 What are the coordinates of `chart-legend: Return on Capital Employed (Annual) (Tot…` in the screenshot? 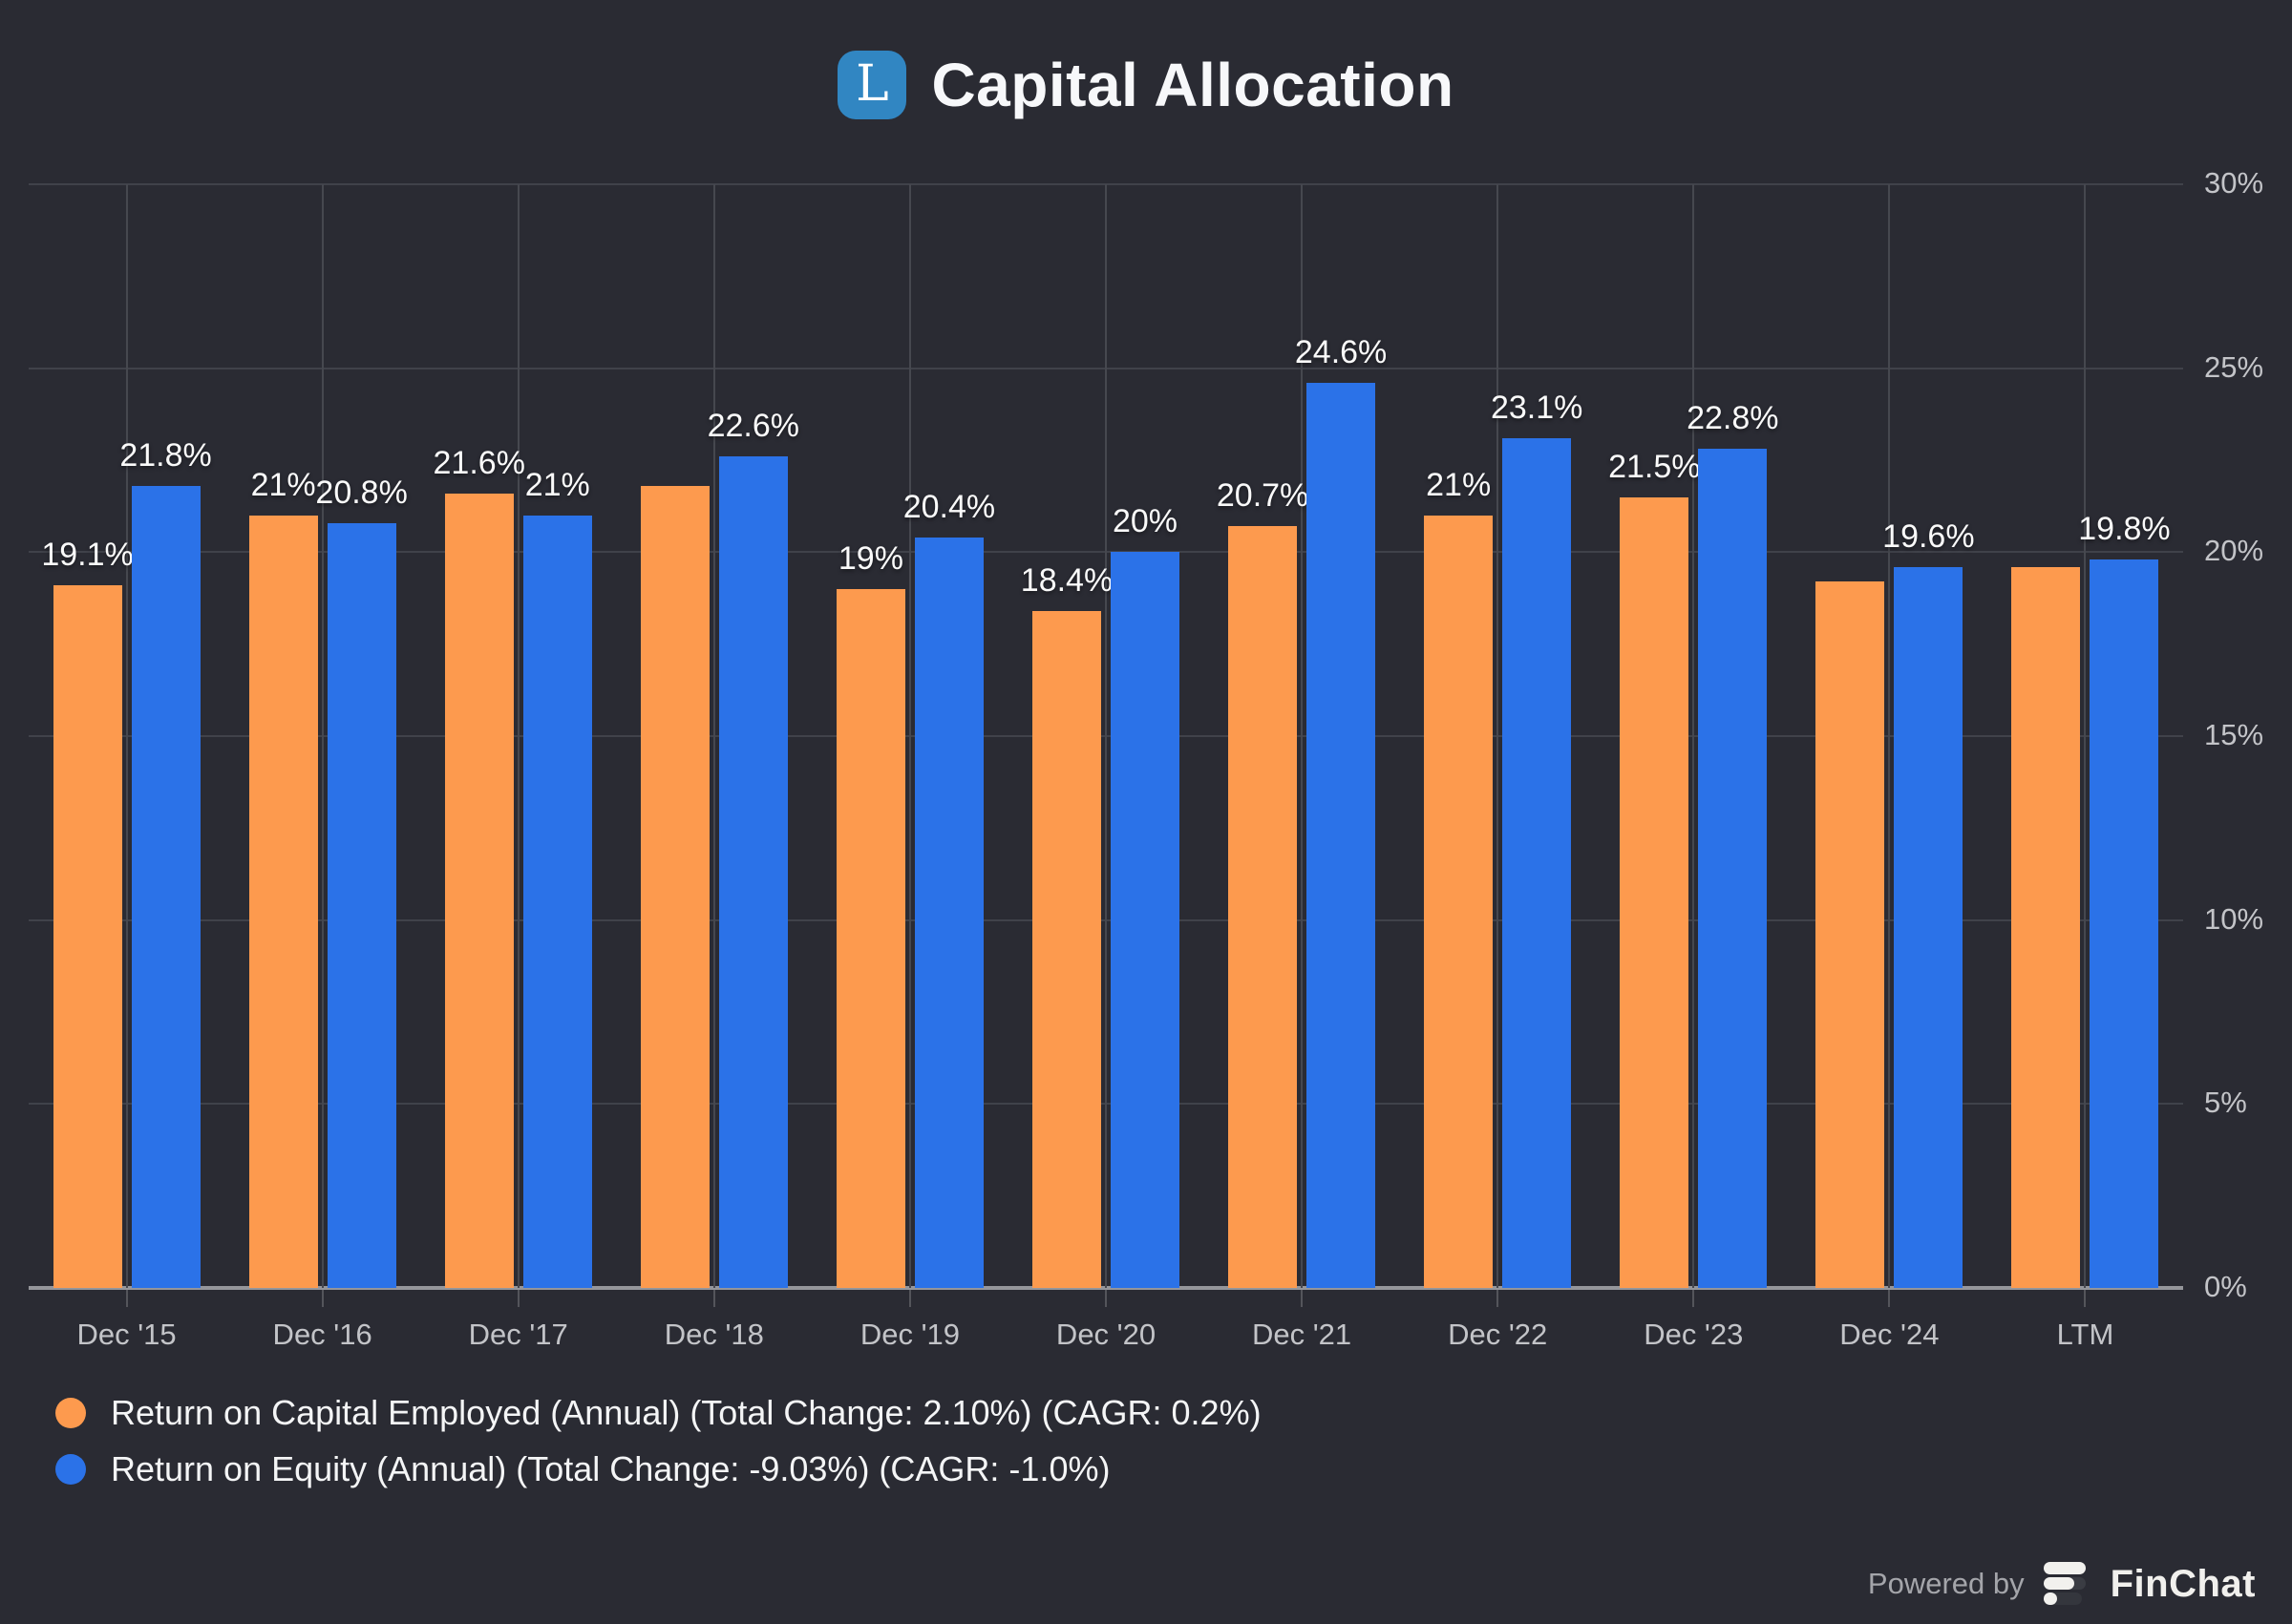 It's located at (658, 1441).